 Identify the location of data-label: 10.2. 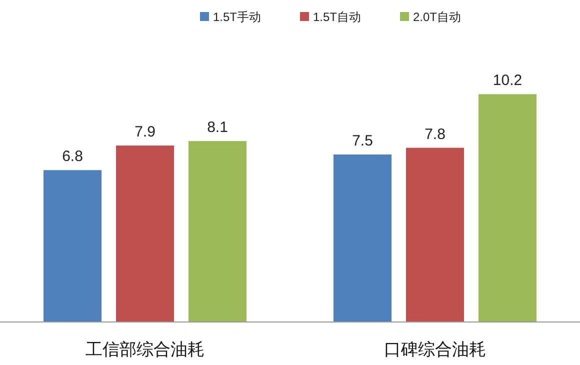
(507, 81).